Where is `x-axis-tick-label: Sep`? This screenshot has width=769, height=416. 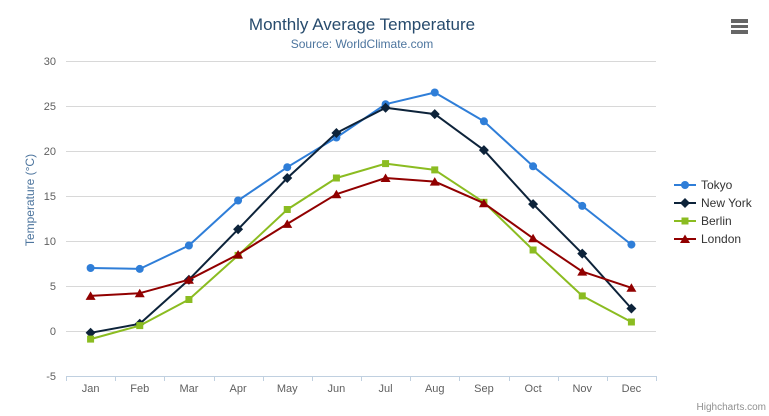
x-axis-tick-label: Sep is located at coordinates (484, 389).